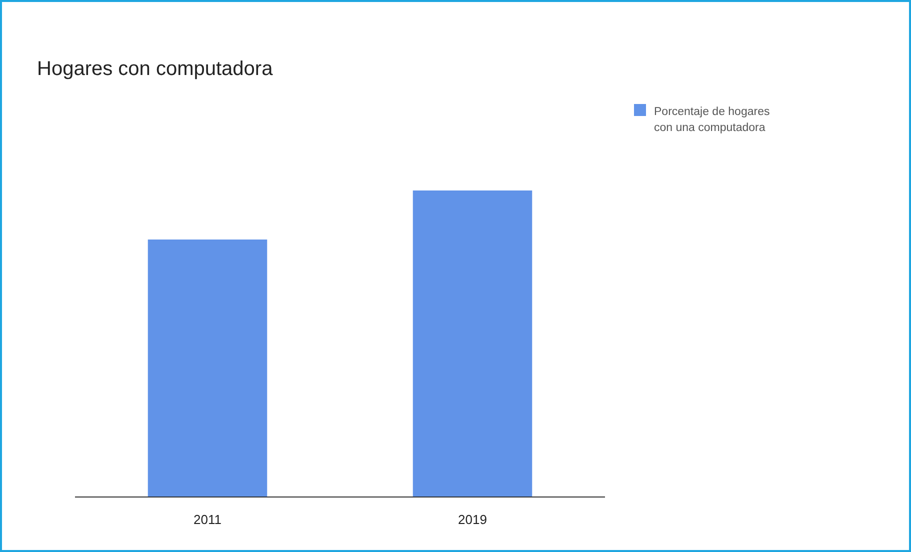 Image resolution: width=911 pixels, height=552 pixels. I want to click on legend-label: Porcentaje de hogares con una computadora, so click(712, 120).